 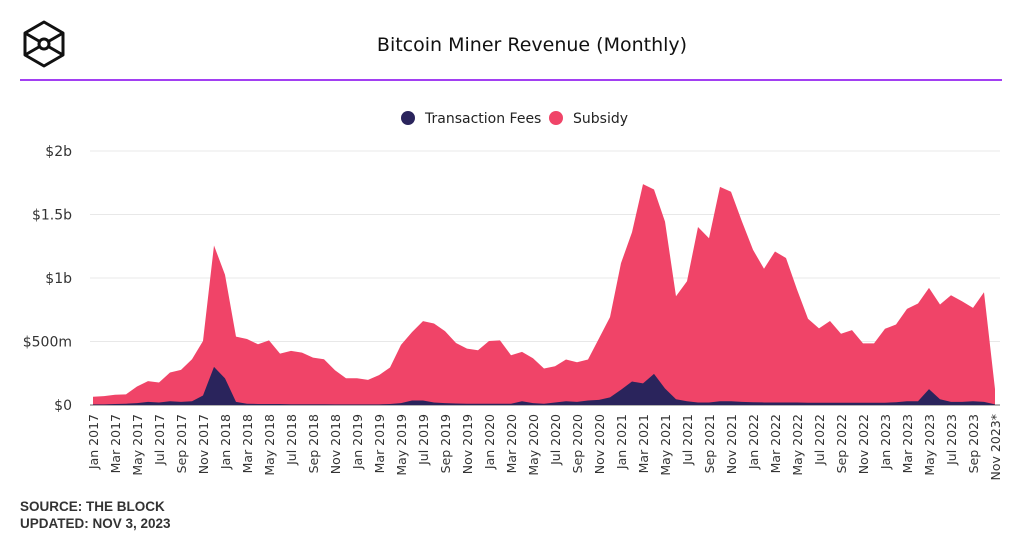 What do you see at coordinates (775, 443) in the screenshot?
I see `x-tick-label: Mar 2022` at bounding box center [775, 443].